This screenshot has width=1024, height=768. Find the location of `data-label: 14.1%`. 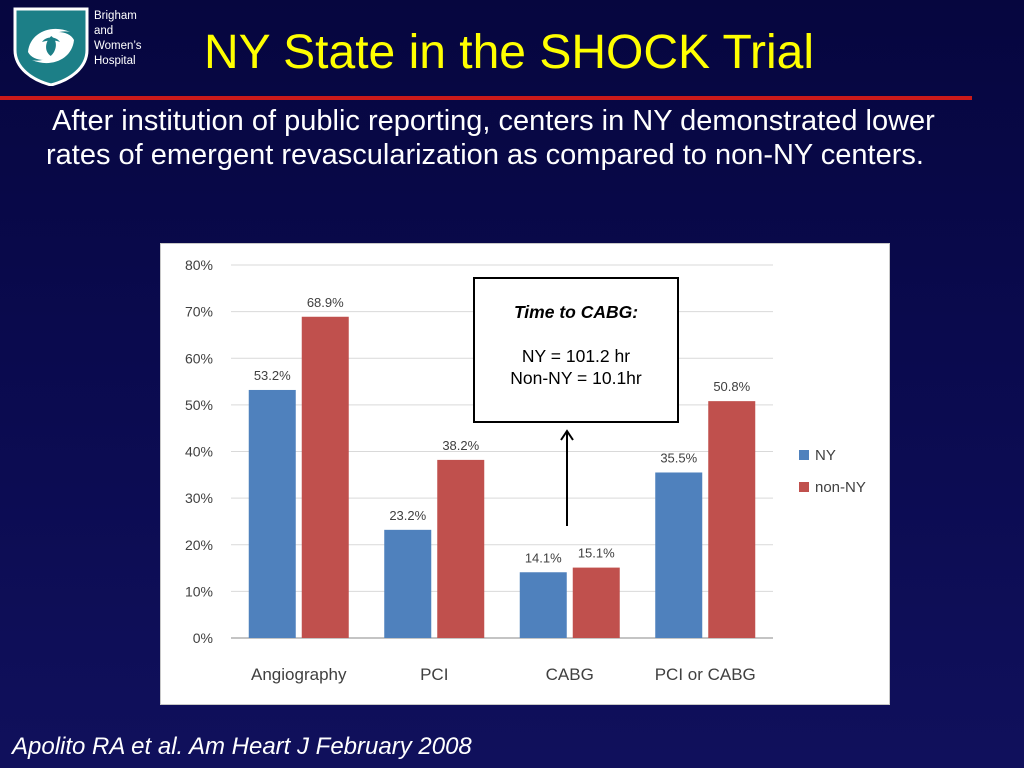

data-label: 14.1% is located at coordinates (543, 557).